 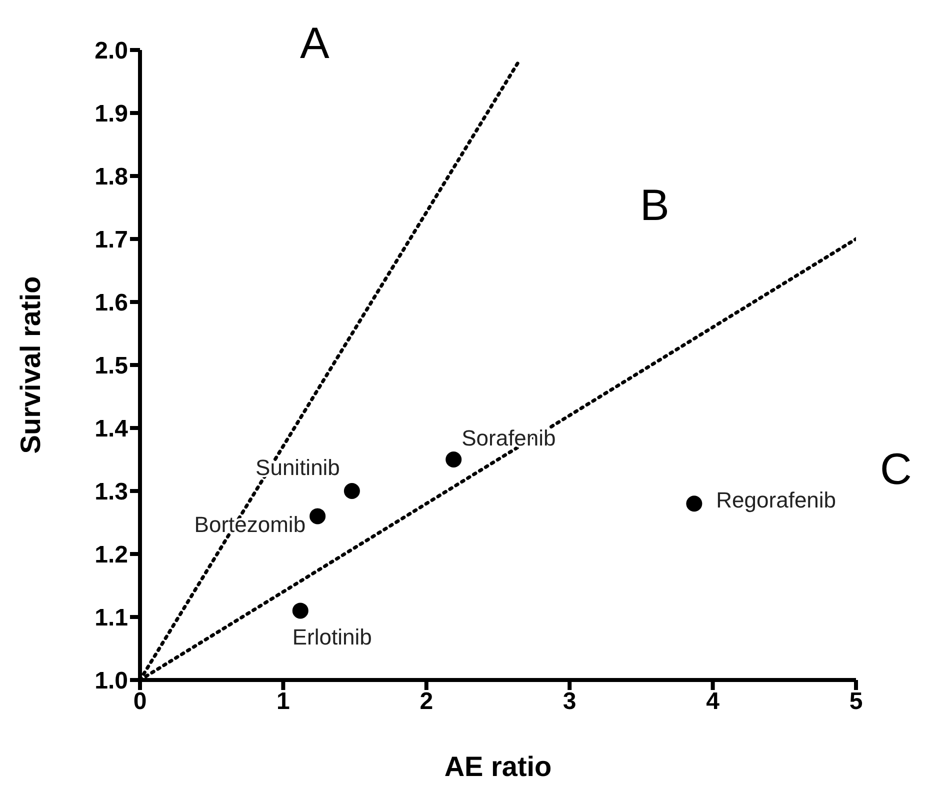 What do you see at coordinates (111, 555) in the screenshot?
I see `y-tick-label: 1.2` at bounding box center [111, 555].